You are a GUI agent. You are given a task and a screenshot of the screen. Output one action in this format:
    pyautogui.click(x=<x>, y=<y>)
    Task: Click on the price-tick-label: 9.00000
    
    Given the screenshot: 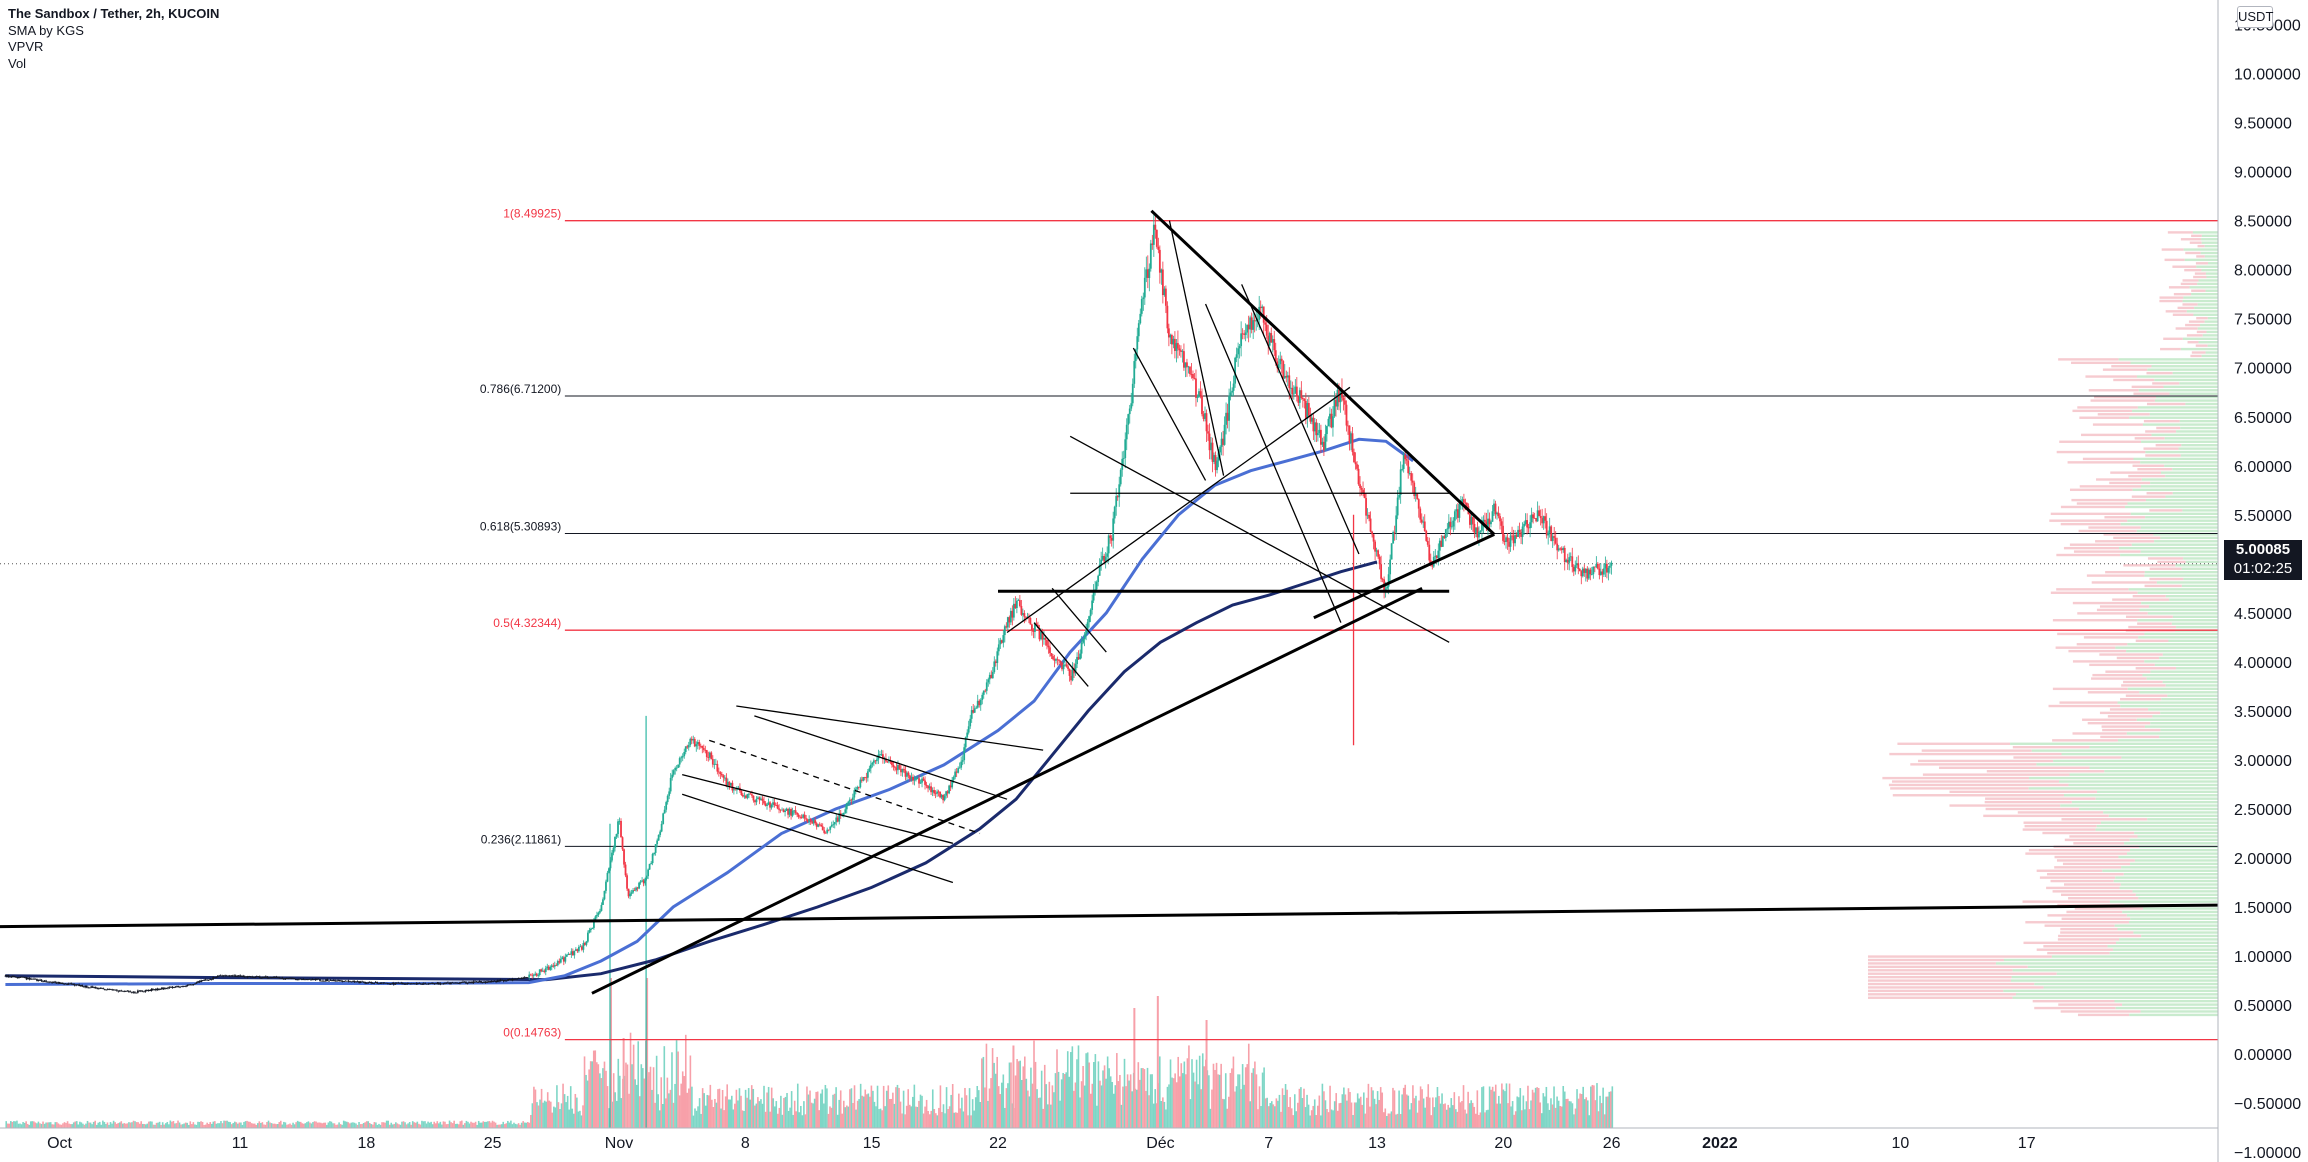 What is the action you would take?
    pyautogui.click(x=2263, y=173)
    